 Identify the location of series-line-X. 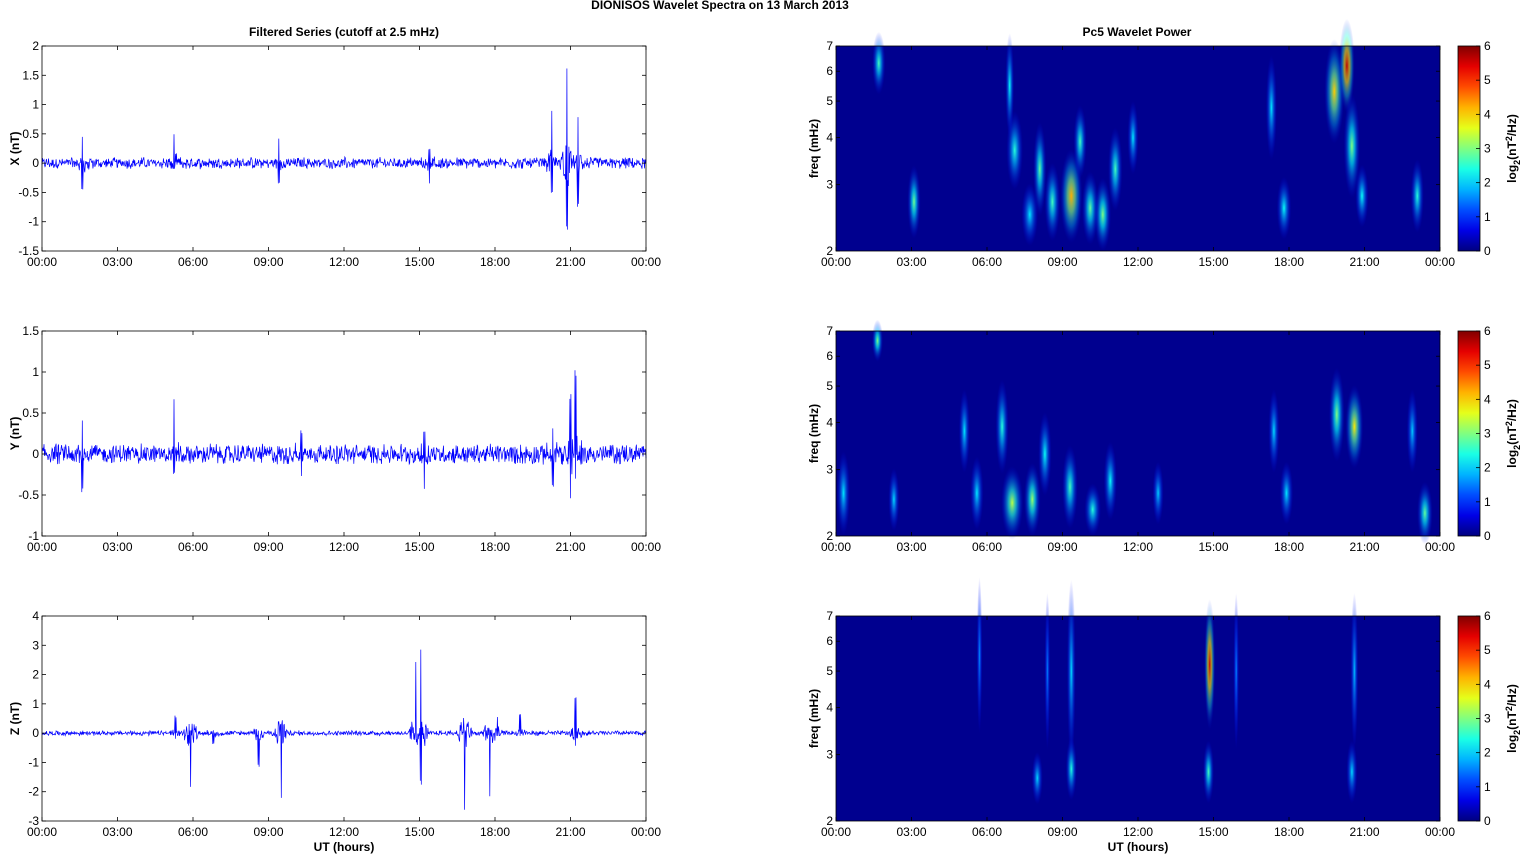
(344, 149).